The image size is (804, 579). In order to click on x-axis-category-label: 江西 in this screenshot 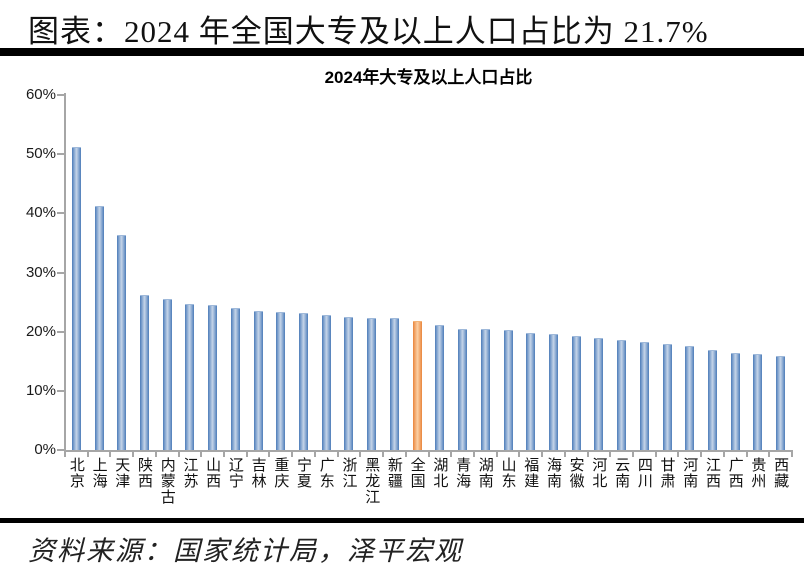, I will do `click(711, 473)`.